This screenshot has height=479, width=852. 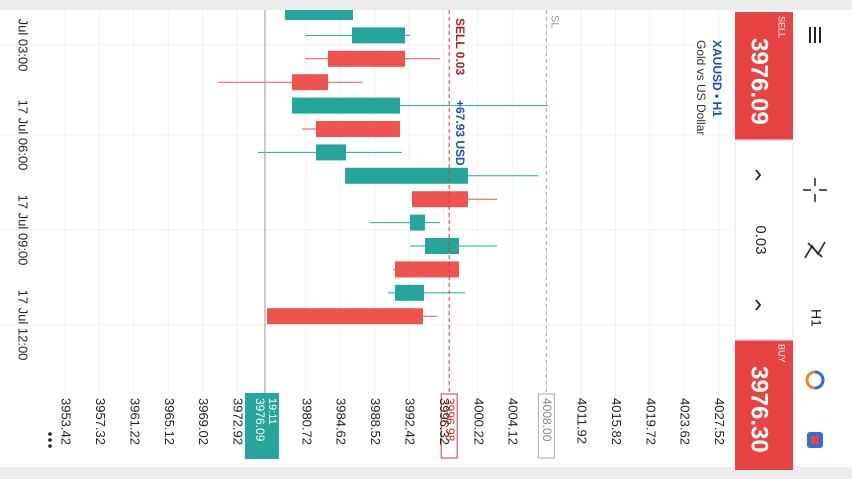 What do you see at coordinates (547, 420) in the screenshot?
I see `sl-price-label: 4008.00` at bounding box center [547, 420].